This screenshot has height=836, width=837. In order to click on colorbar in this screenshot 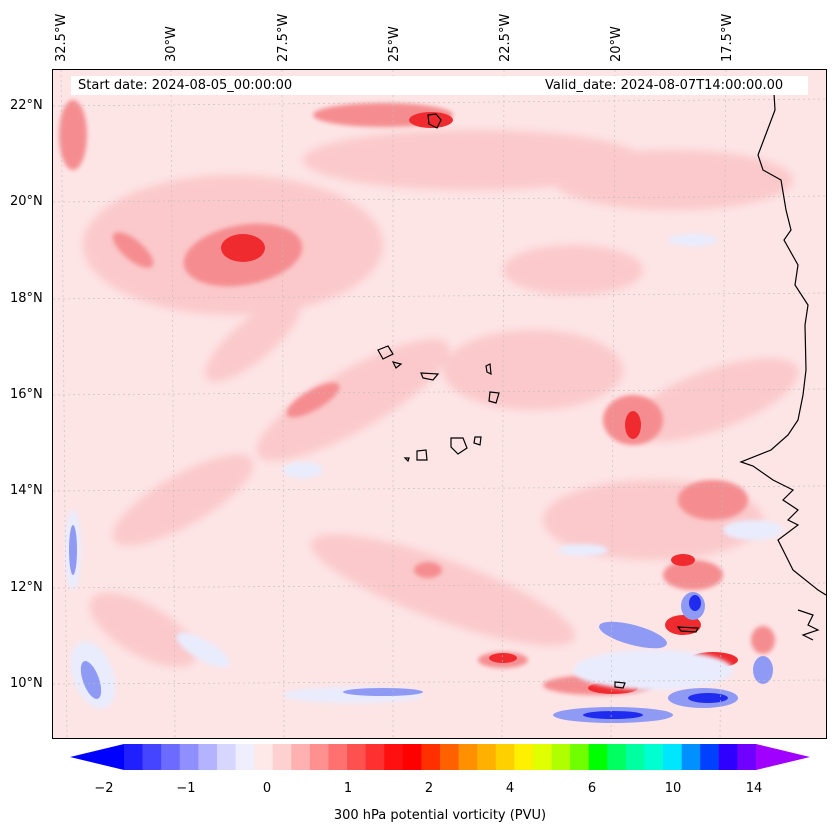, I will do `click(440, 757)`.